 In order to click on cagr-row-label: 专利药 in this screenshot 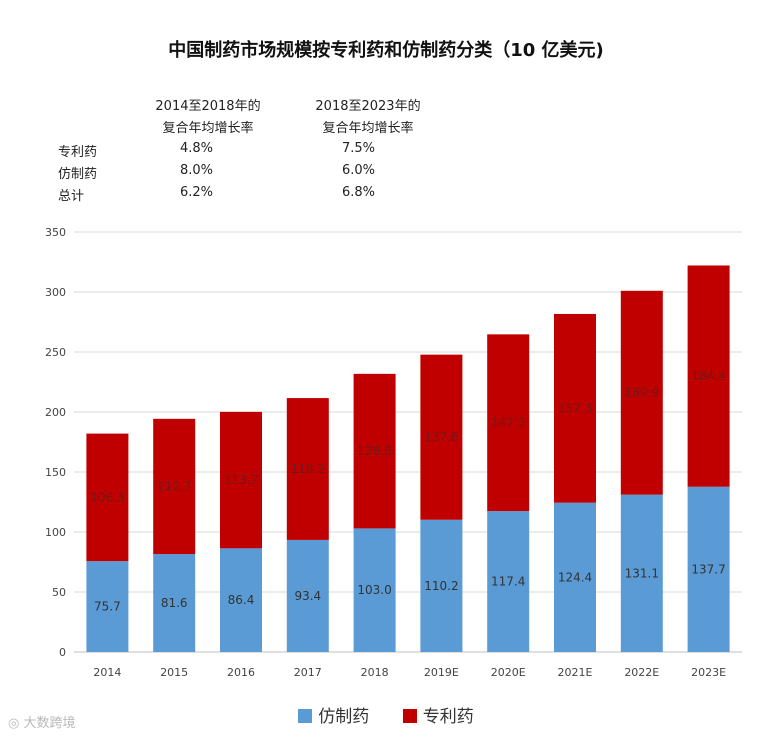, I will do `click(78, 152)`.